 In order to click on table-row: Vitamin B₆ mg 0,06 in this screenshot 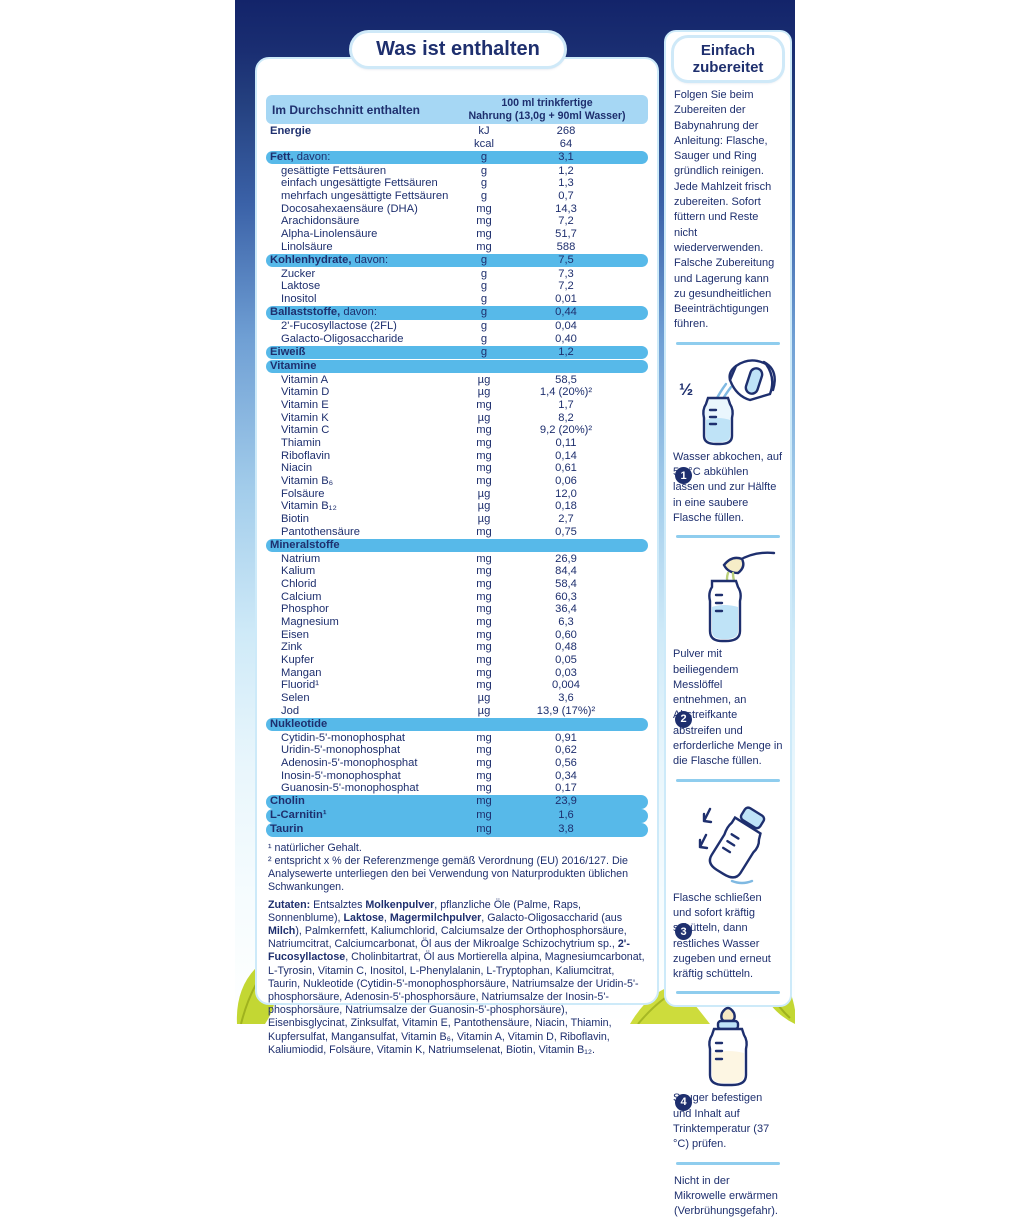, I will do `click(457, 481)`.